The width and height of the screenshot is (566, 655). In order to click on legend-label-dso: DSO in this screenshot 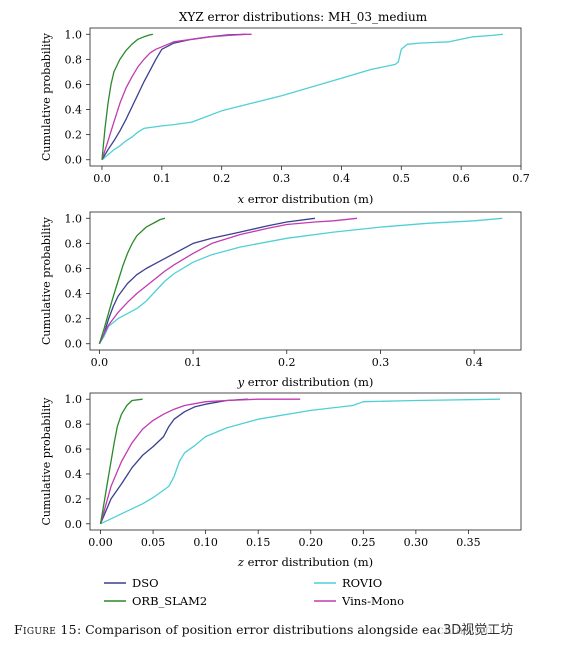, I will do `click(145, 583)`.